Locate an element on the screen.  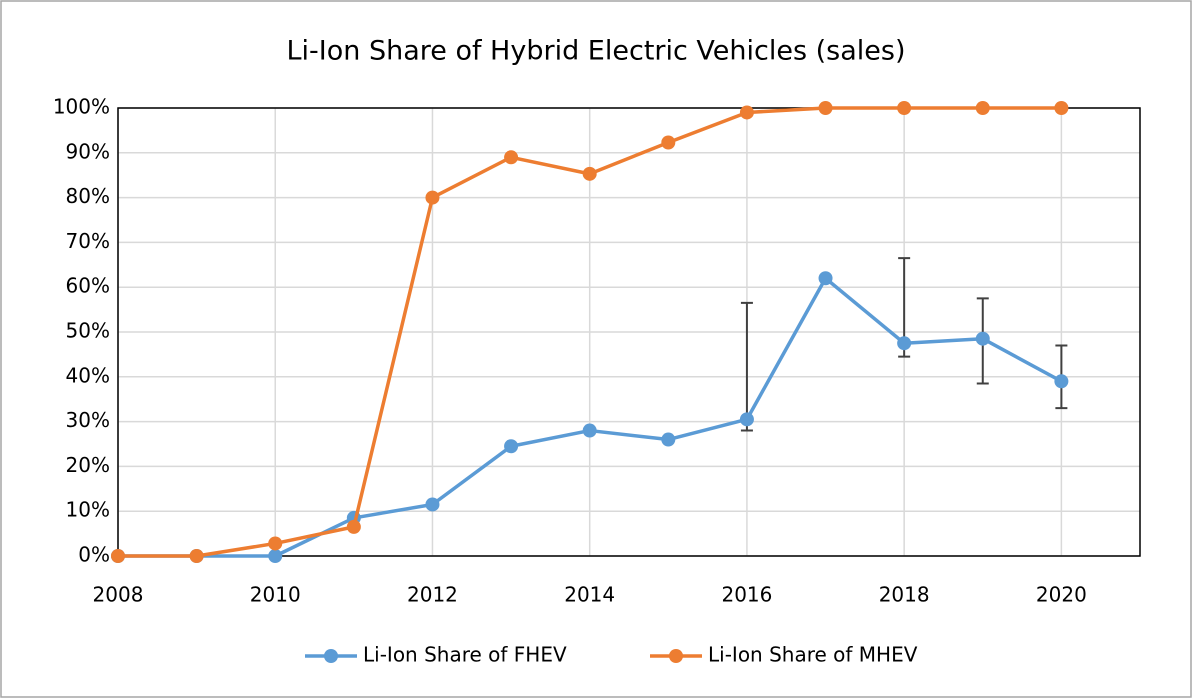
legend-label: Li-Ion Share of MHEV is located at coordinates (813, 655).